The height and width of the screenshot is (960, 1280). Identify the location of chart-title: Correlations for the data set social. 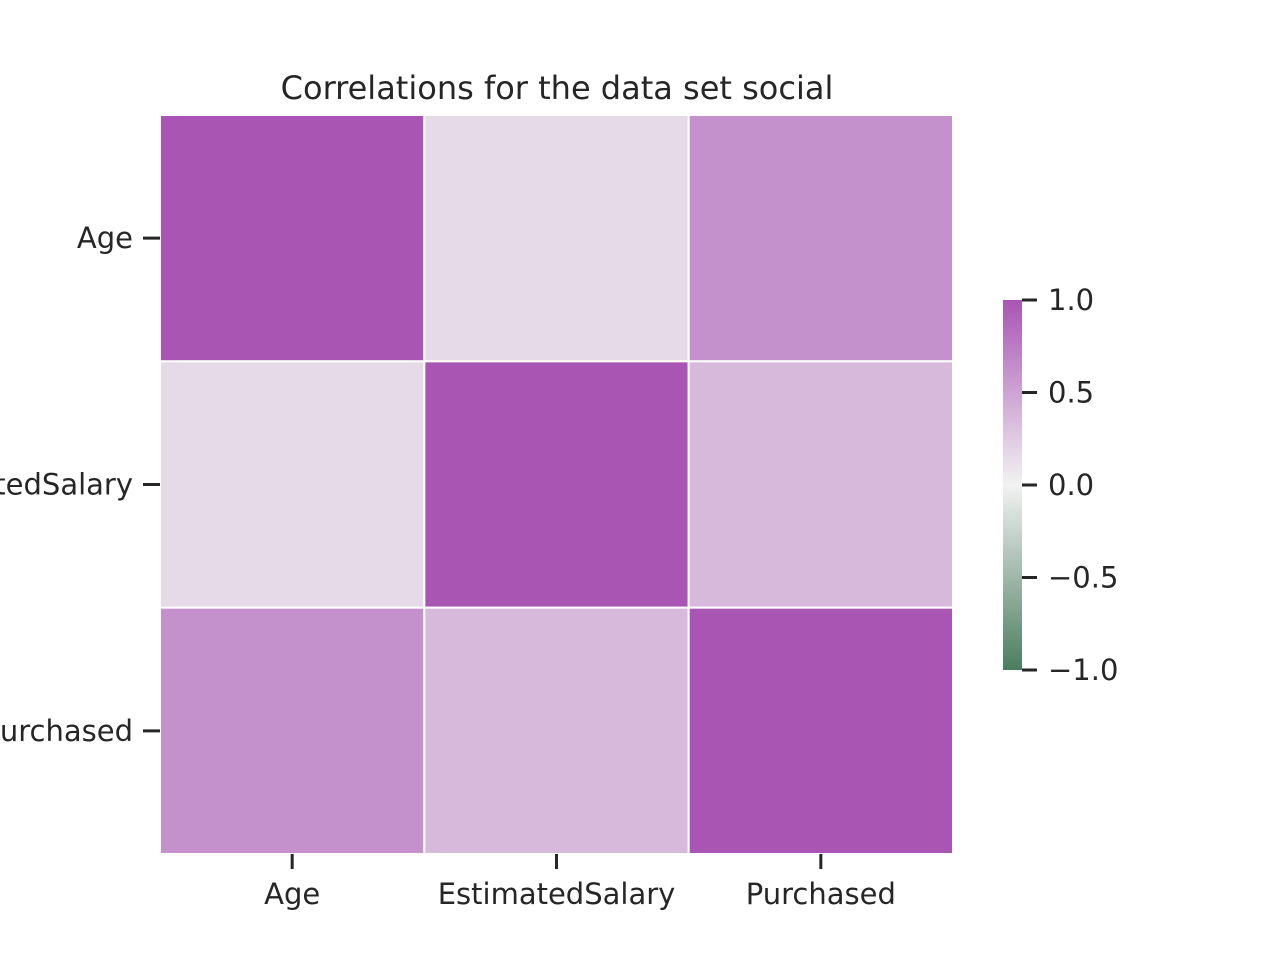
(557, 88).